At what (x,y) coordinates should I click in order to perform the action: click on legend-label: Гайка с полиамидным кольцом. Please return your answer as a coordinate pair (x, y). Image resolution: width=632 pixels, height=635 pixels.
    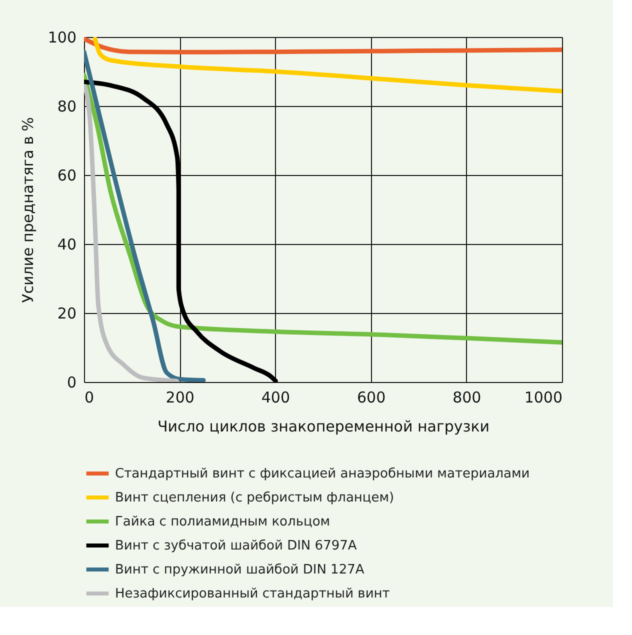
    Looking at the image, I should click on (222, 522).